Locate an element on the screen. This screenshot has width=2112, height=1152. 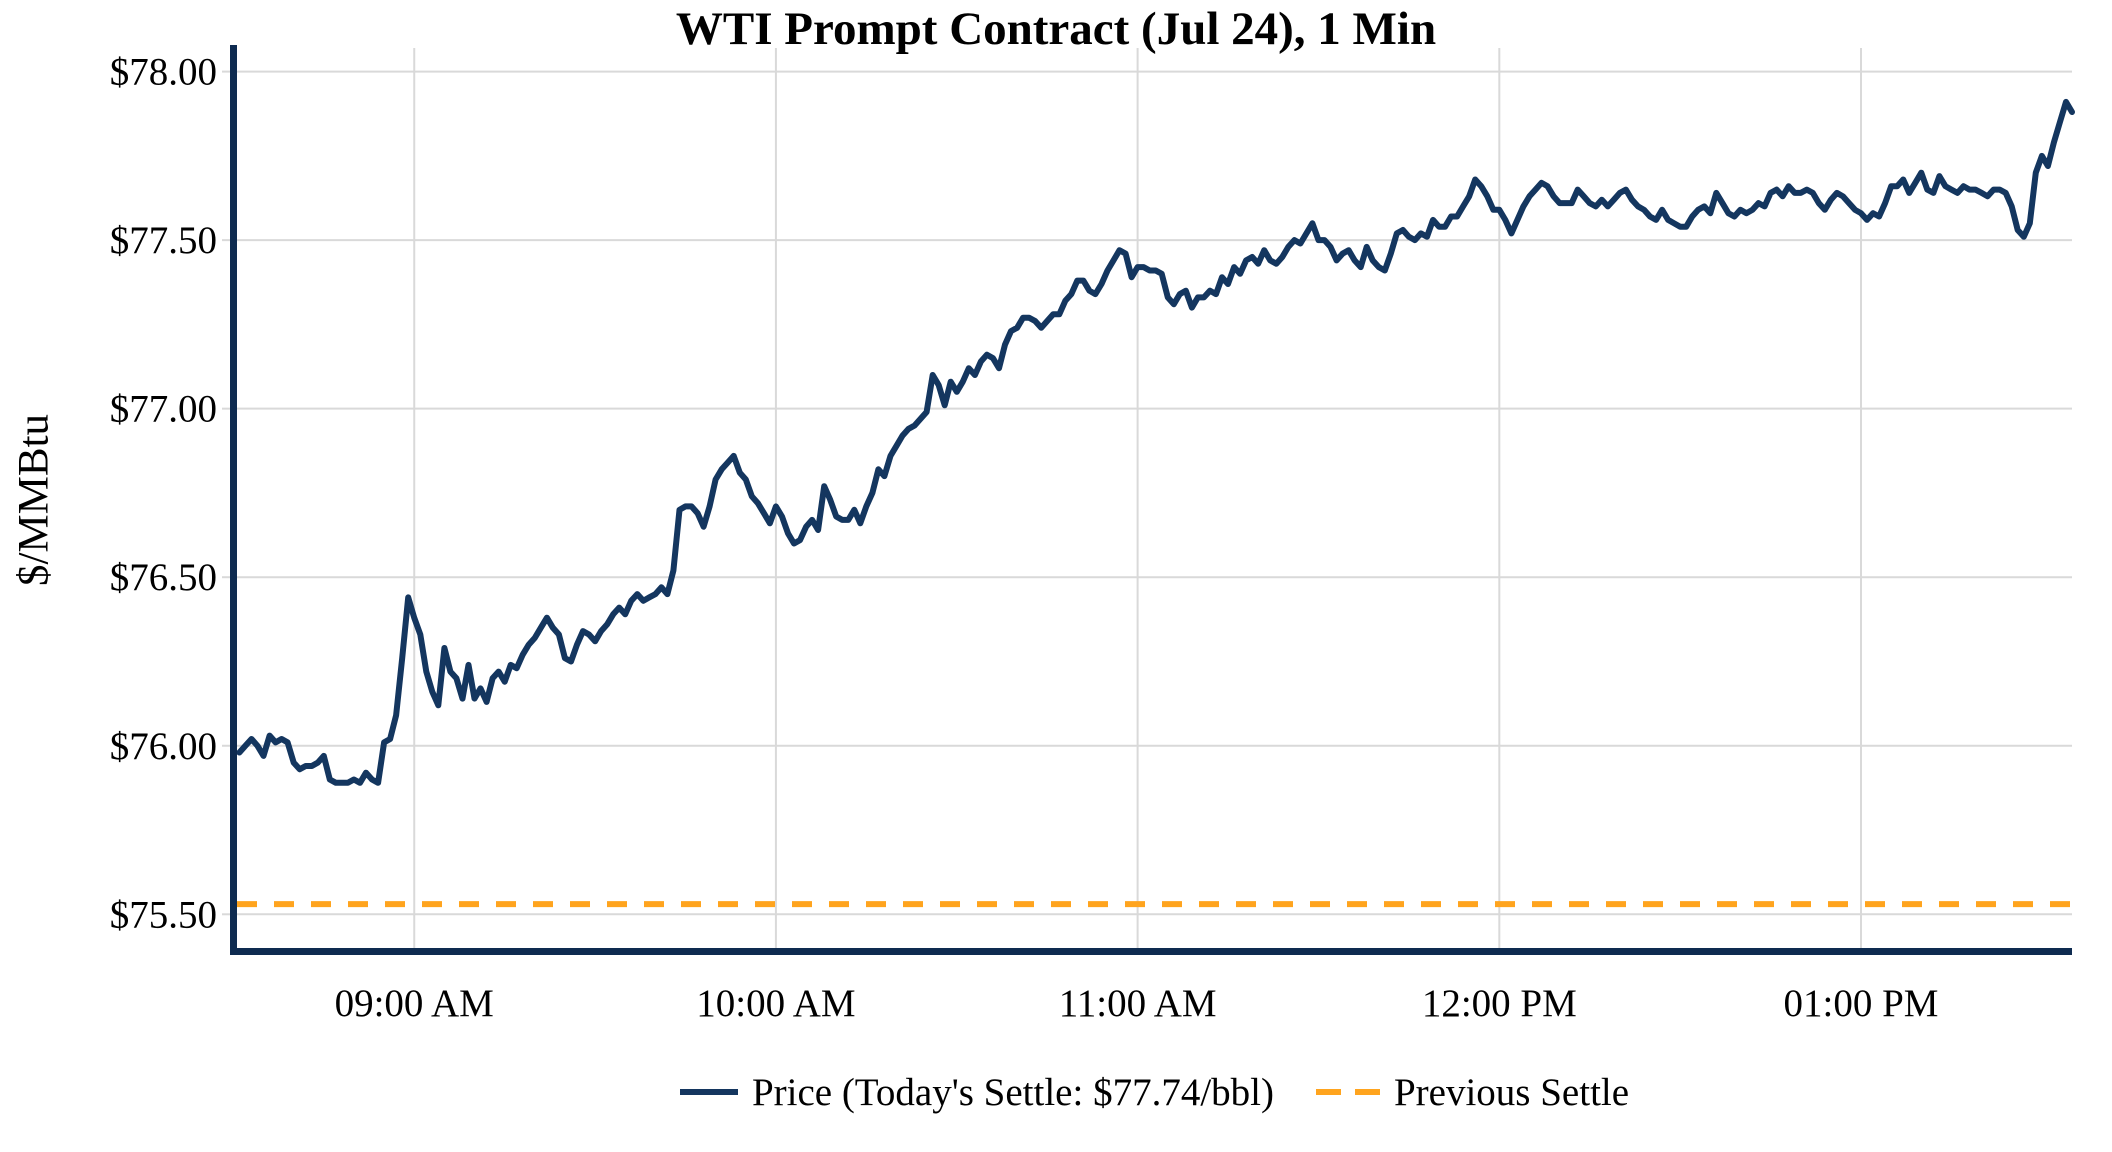
left-axis-spine is located at coordinates (233, 500).